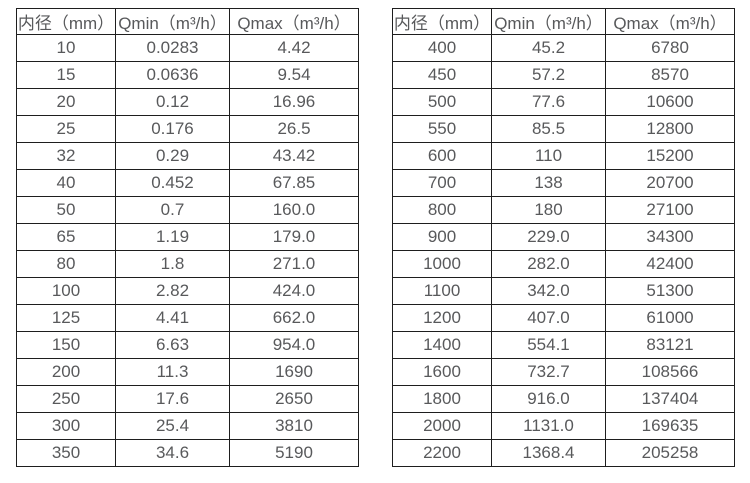  Describe the element at coordinates (294, 102) in the screenshot. I see `table-cell: 16.96` at that location.